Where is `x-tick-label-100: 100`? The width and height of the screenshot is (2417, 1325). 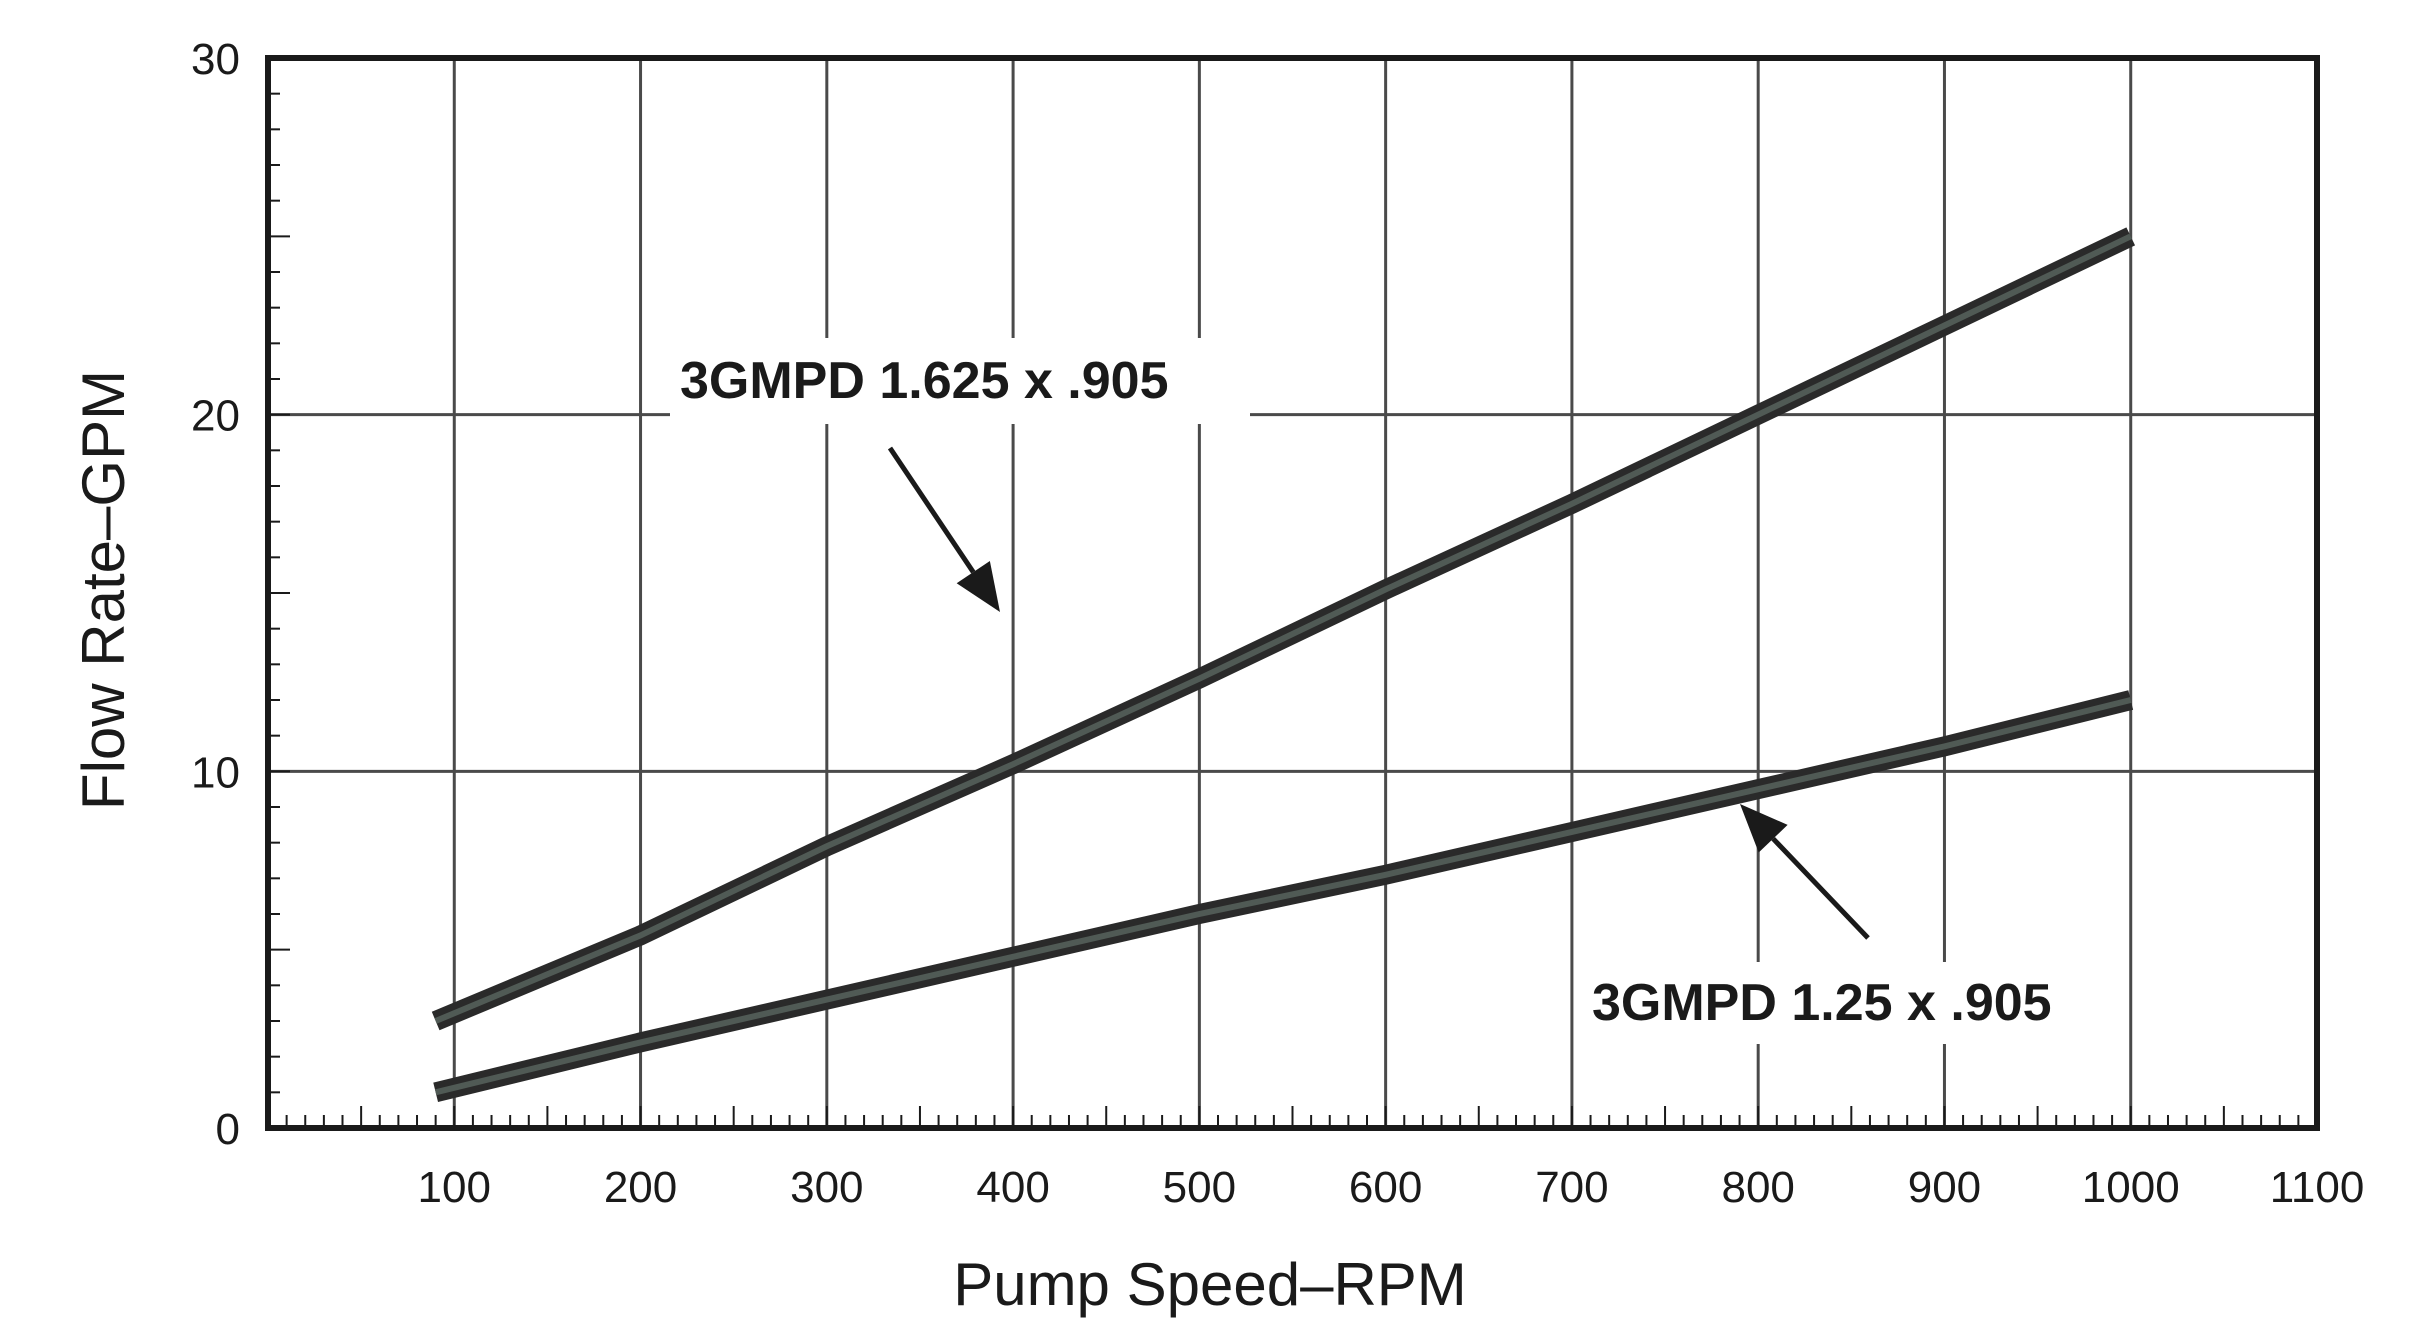
x-tick-label-100: 100 is located at coordinates (454, 1187).